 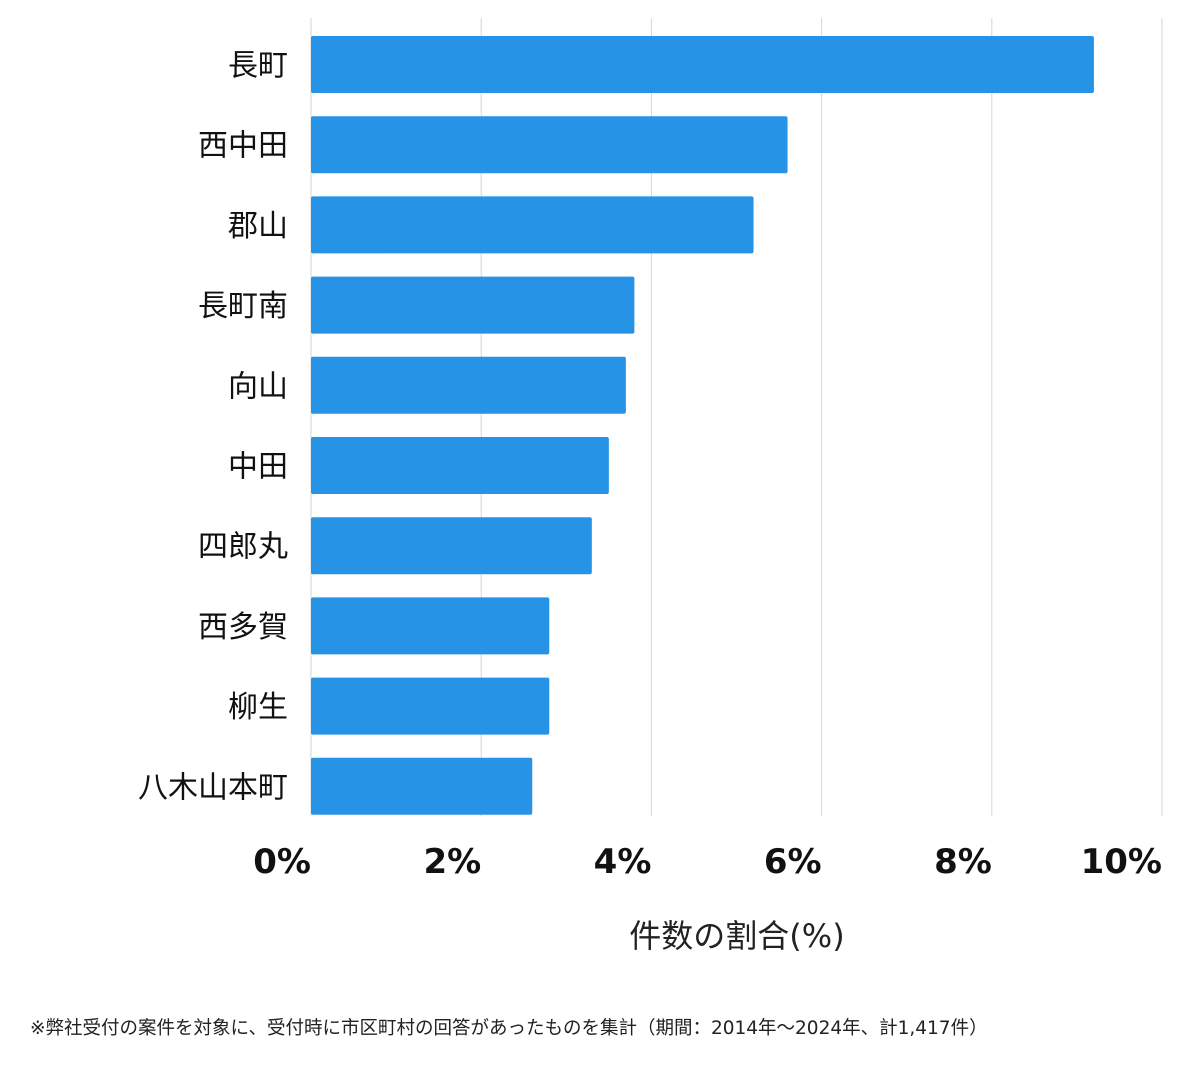 I want to click on category-label-2: 郡山, so click(x=258, y=226).